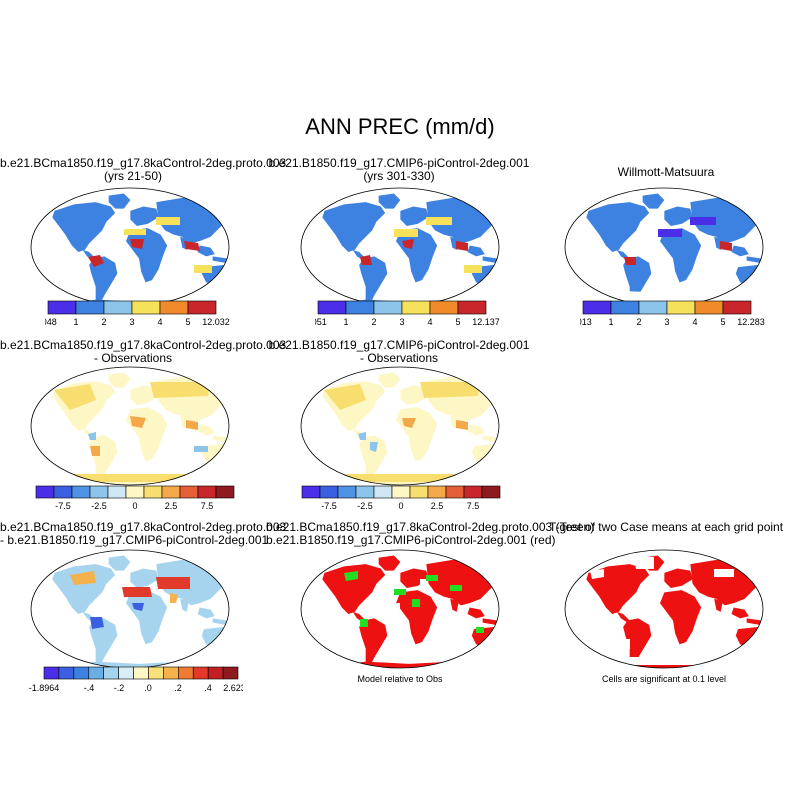 The image size is (800, 800). Describe the element at coordinates (133, 358) in the screenshot. I see `panel4-title-line2: - Observations` at that location.